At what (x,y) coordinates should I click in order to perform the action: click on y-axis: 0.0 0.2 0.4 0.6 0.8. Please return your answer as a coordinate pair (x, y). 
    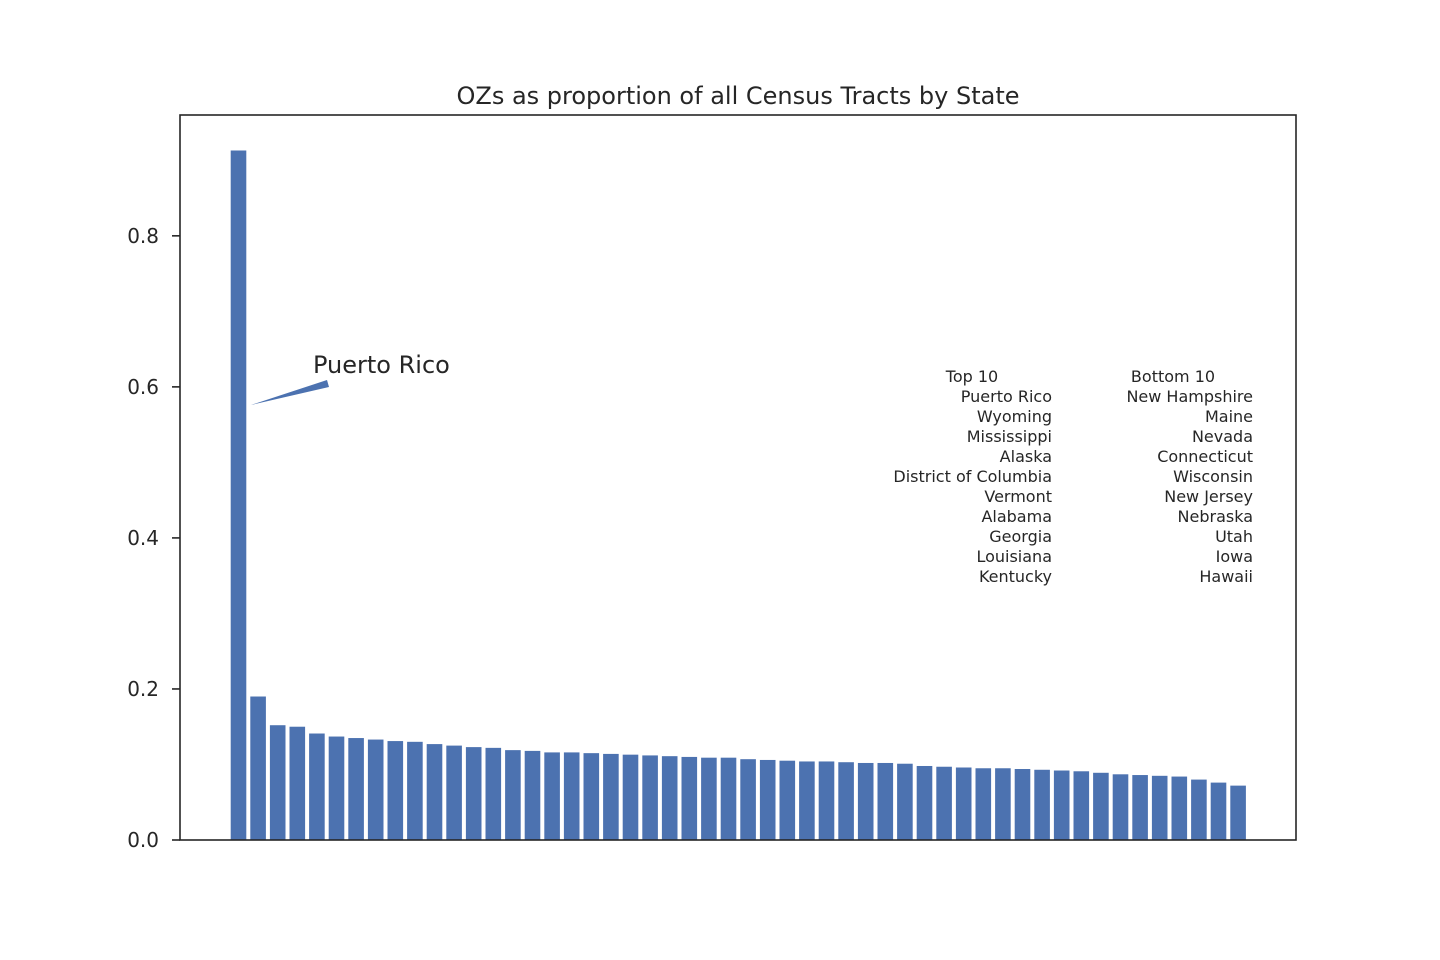
    Looking at the image, I should click on (153, 538).